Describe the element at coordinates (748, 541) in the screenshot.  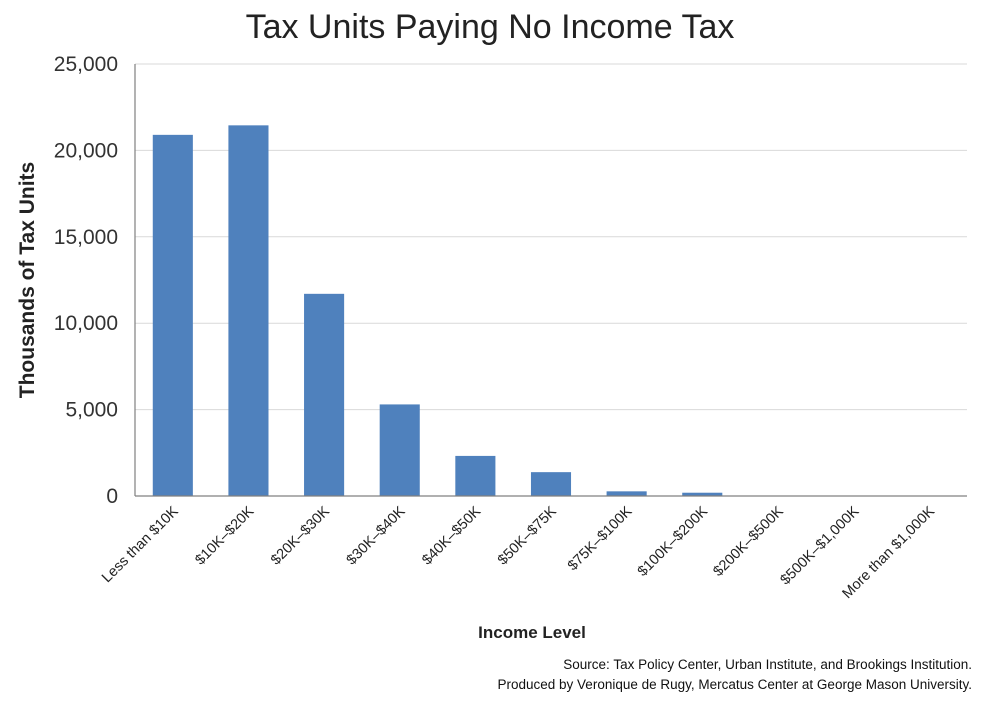
I see `x-tick-label: $200K–$500K` at that location.